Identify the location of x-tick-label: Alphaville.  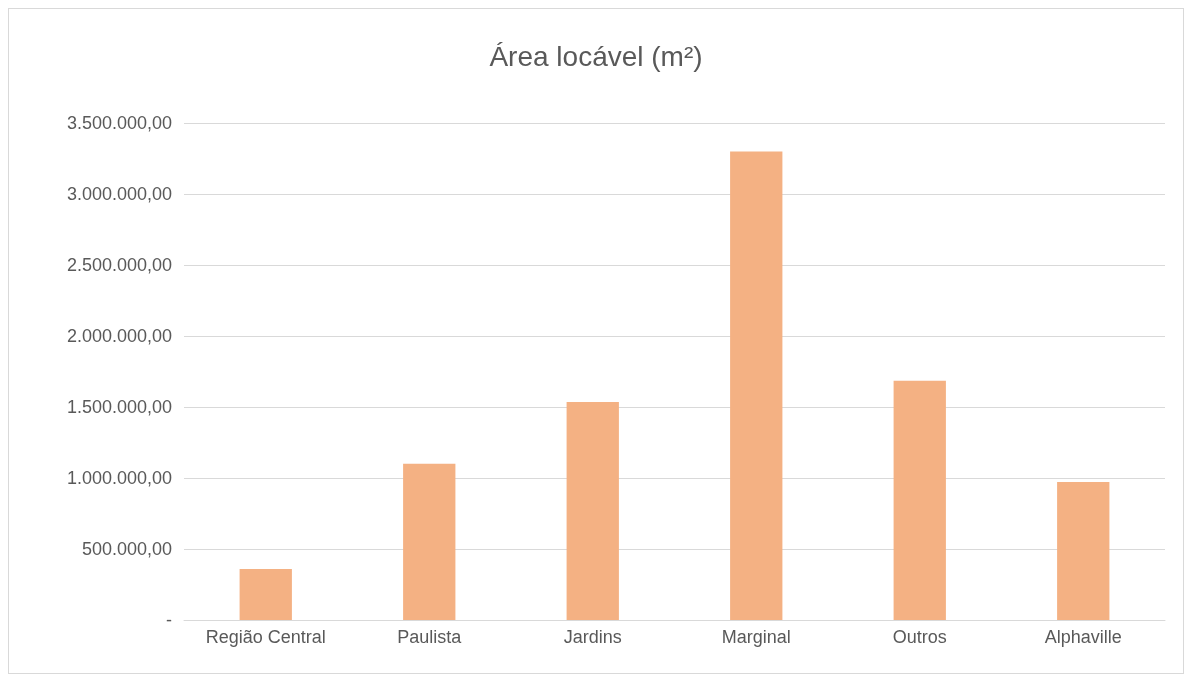
(1083, 637).